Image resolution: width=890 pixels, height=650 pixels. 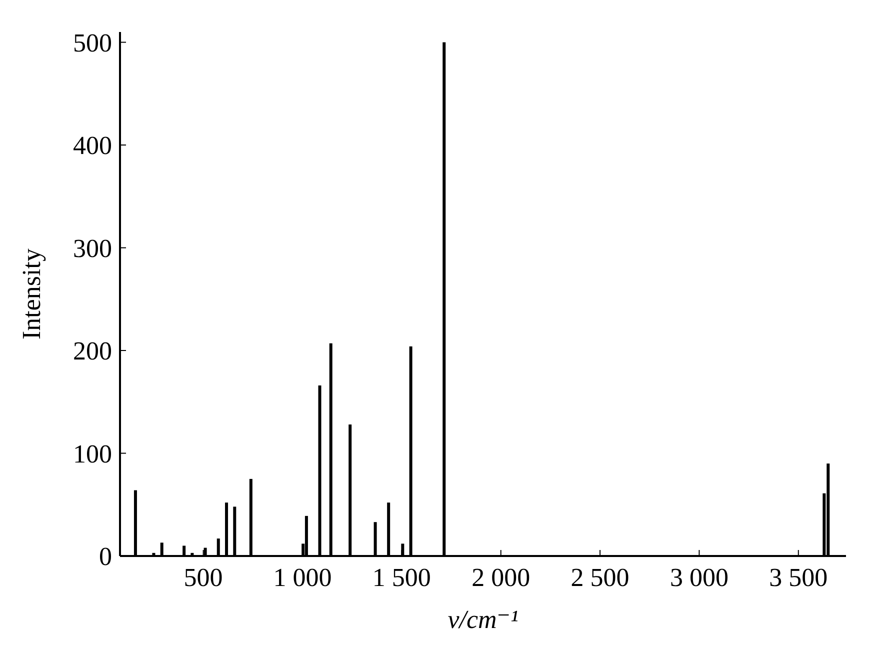 I want to click on y-tick-label: 0, so click(x=105, y=556).